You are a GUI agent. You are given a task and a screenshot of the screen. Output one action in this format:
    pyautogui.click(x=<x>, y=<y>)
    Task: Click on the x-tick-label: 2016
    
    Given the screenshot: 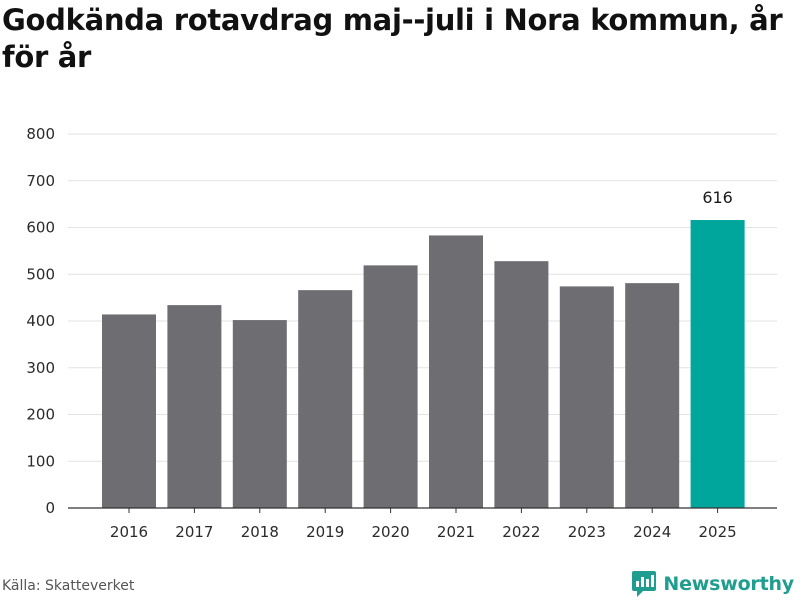 What is the action you would take?
    pyautogui.click(x=129, y=532)
    